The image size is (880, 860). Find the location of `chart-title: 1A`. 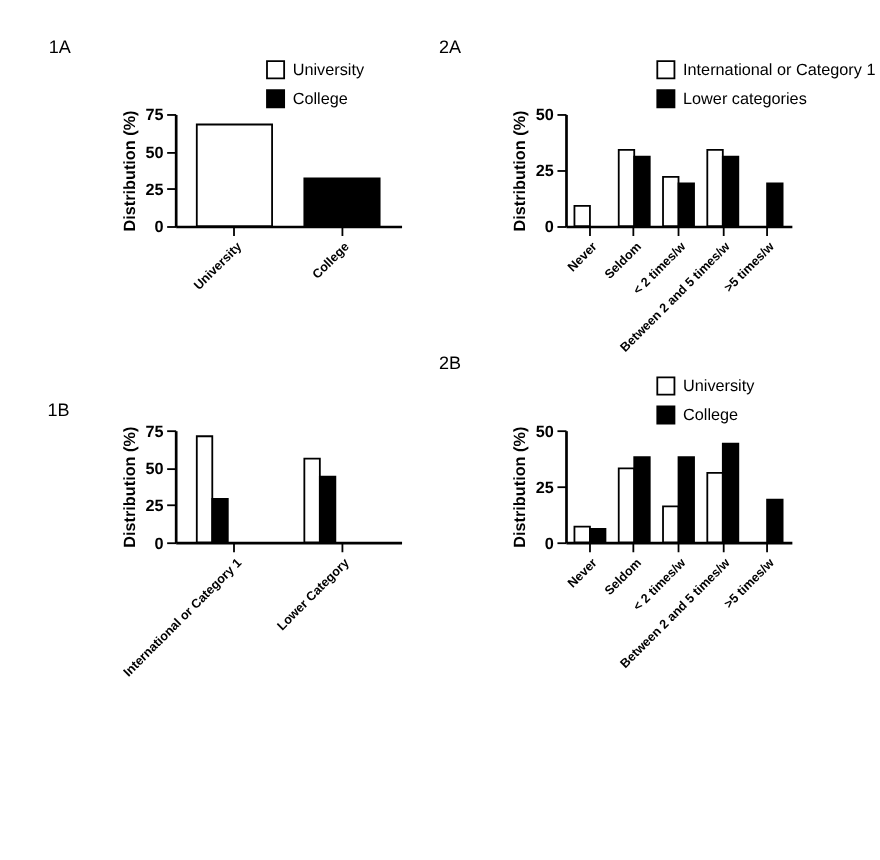

chart-title: 1A is located at coordinates (59, 46).